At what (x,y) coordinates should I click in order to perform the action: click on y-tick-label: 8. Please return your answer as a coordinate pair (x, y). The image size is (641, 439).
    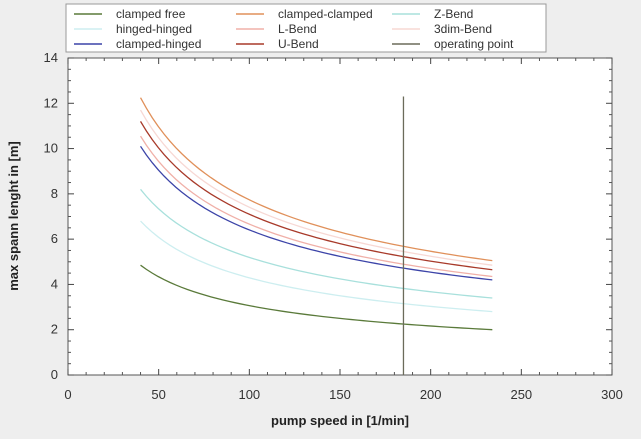
    Looking at the image, I should click on (54, 193).